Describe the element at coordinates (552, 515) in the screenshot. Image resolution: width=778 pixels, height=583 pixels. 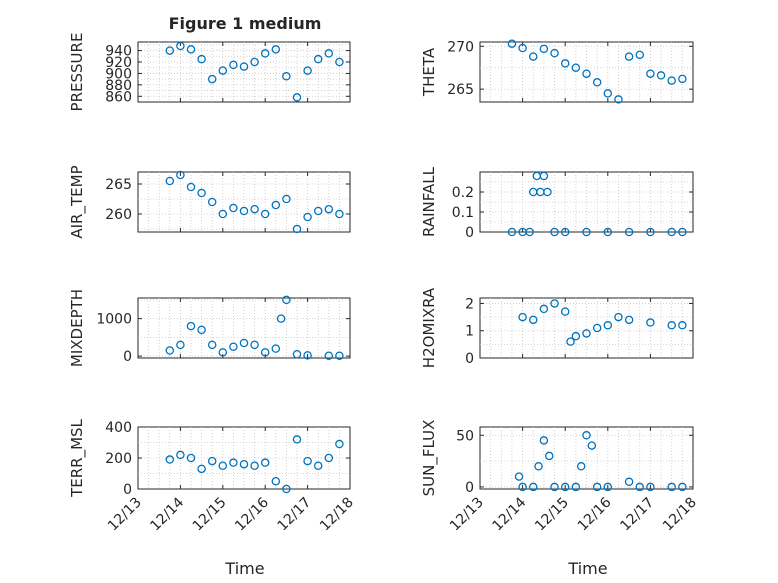
I see `x-tick-label: 12/15` at that location.